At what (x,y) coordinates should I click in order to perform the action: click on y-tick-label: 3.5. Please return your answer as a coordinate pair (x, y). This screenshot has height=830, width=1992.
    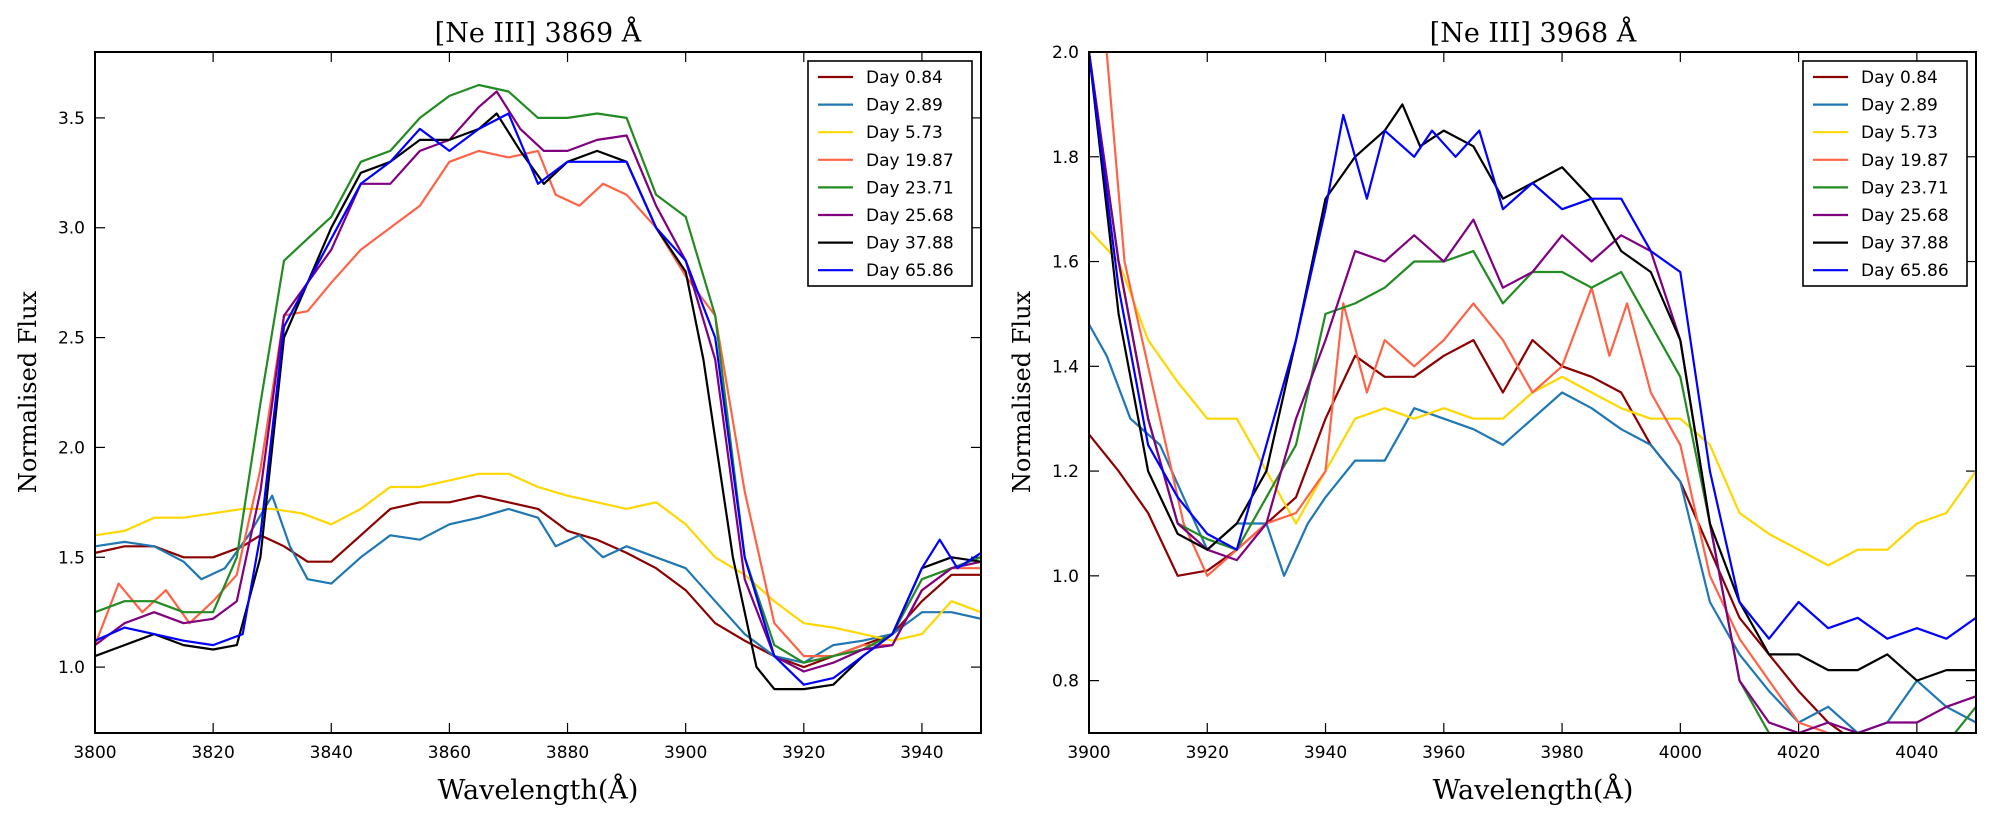
    Looking at the image, I should click on (71, 119).